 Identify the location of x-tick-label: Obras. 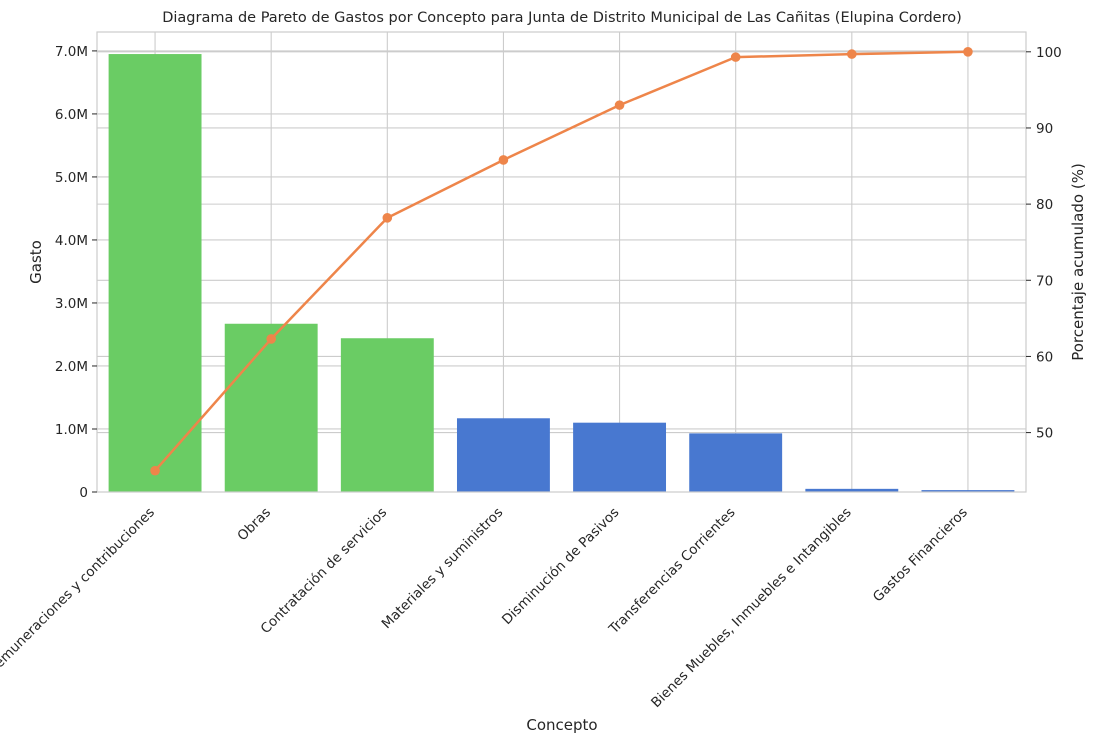
(254, 525).